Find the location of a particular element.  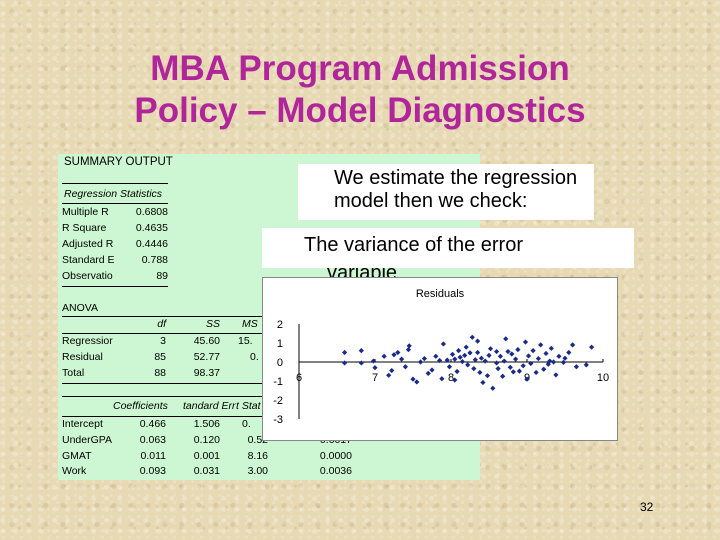

regstat-label: Observatio is located at coordinates (87, 276).